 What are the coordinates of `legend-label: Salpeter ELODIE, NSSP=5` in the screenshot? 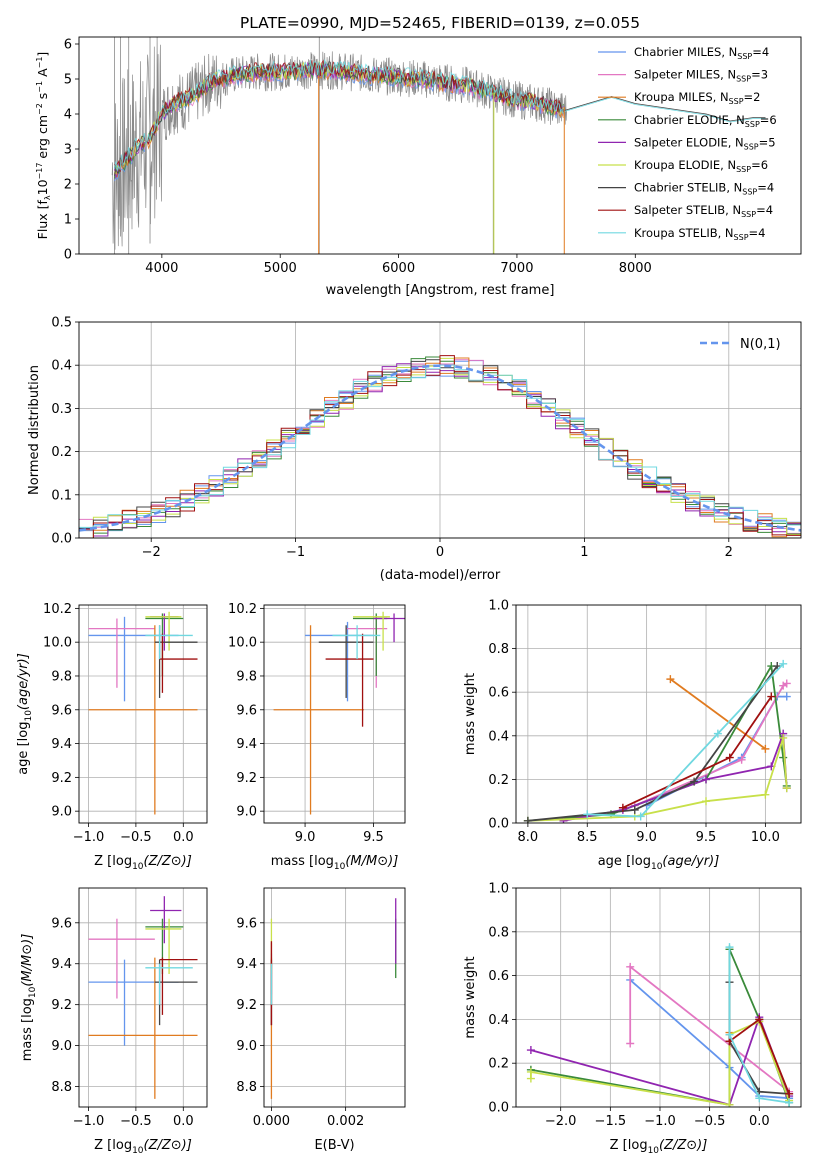 It's located at (705, 143).